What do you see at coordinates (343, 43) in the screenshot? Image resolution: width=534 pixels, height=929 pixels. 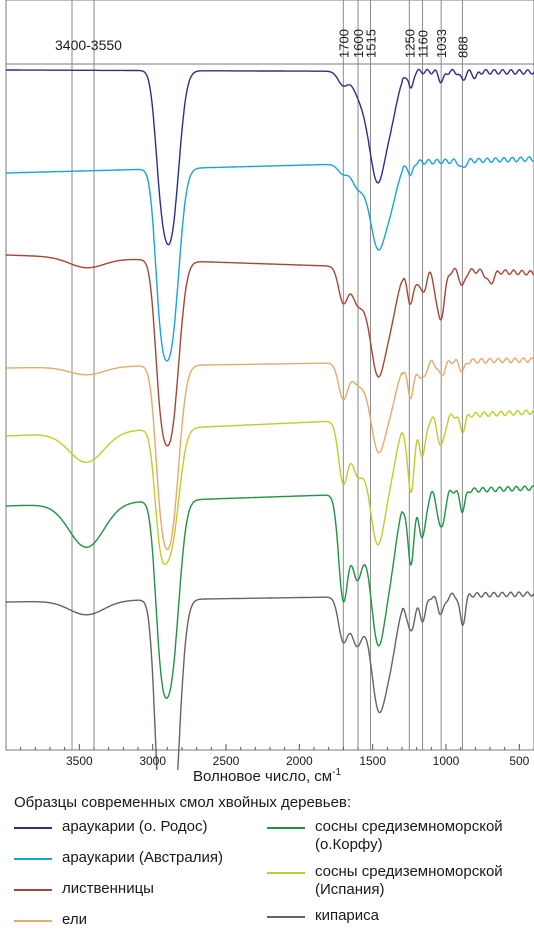 I see `marker-label-1700: 1700` at bounding box center [343, 43].